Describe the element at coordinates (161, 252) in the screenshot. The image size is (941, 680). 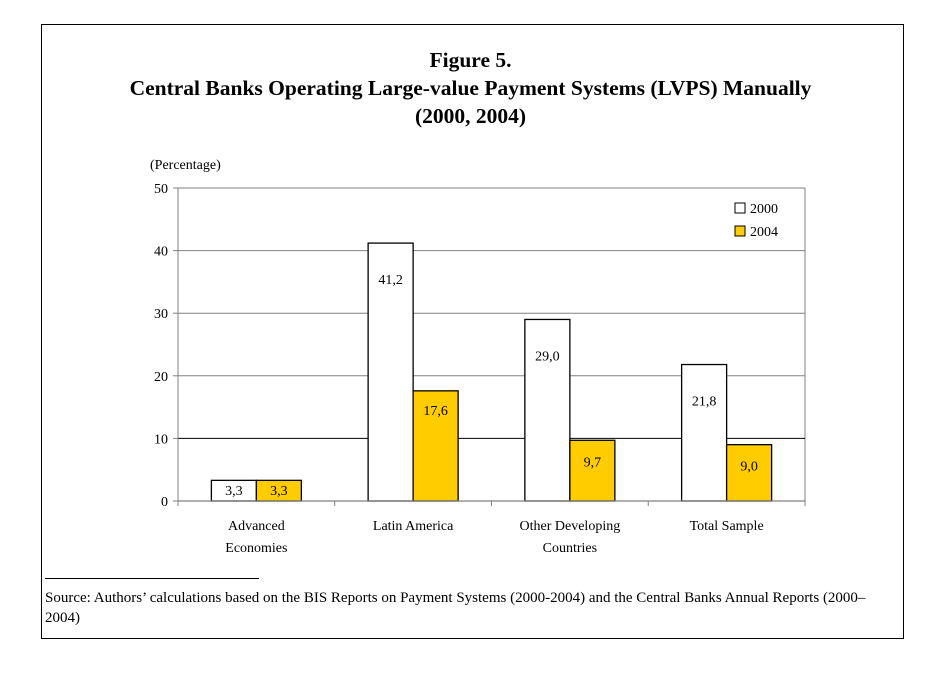
I see `y-tick-label: 40` at that location.